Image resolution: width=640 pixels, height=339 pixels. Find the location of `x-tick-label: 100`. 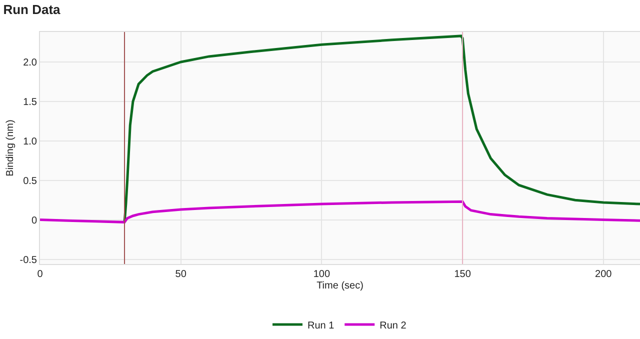

x-tick-label: 100 is located at coordinates (321, 274).